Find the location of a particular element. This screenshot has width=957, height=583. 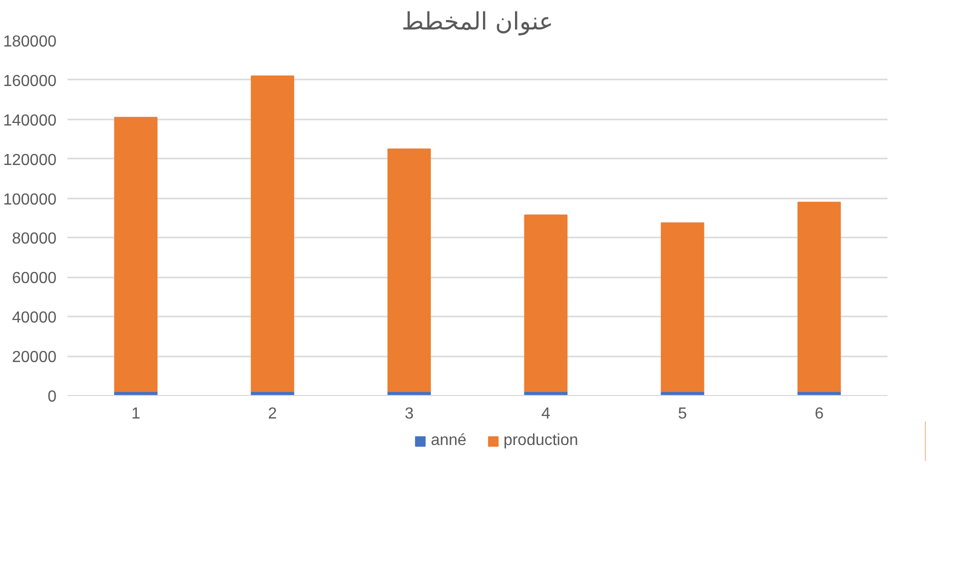

y-tick-label: 140000 is located at coordinates (30, 121).